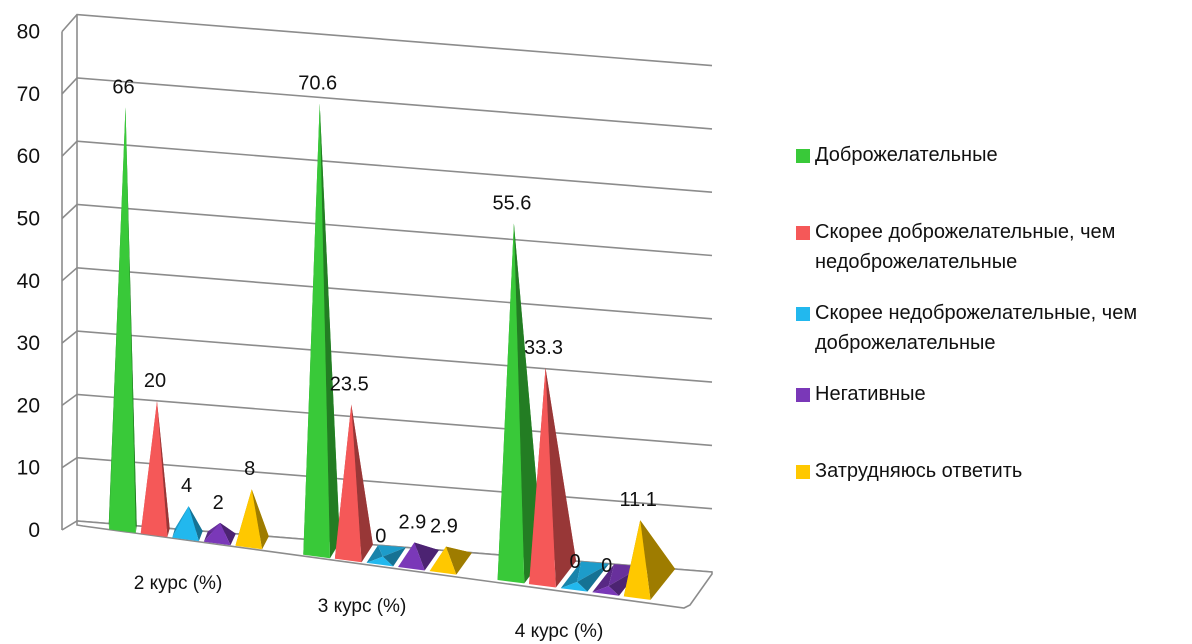 The image size is (1192, 644). What do you see at coordinates (975, 394) in the screenshot?
I see `legend-item: Негативные` at bounding box center [975, 394].